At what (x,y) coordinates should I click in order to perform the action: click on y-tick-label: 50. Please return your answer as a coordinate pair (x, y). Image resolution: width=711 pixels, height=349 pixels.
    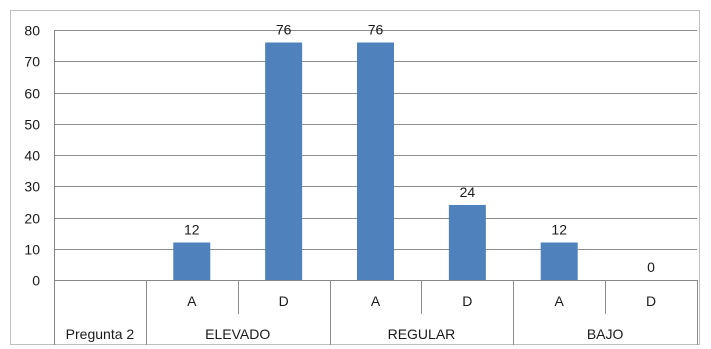
    Looking at the image, I should click on (32, 125).